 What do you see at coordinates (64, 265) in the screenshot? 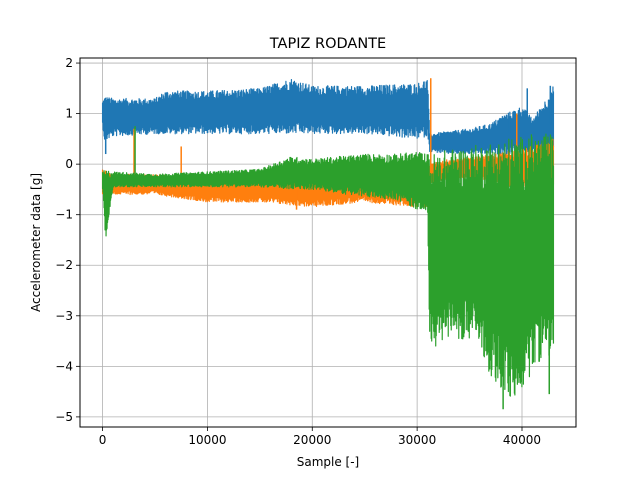
I see `y-tick-label: −2` at bounding box center [64, 265].